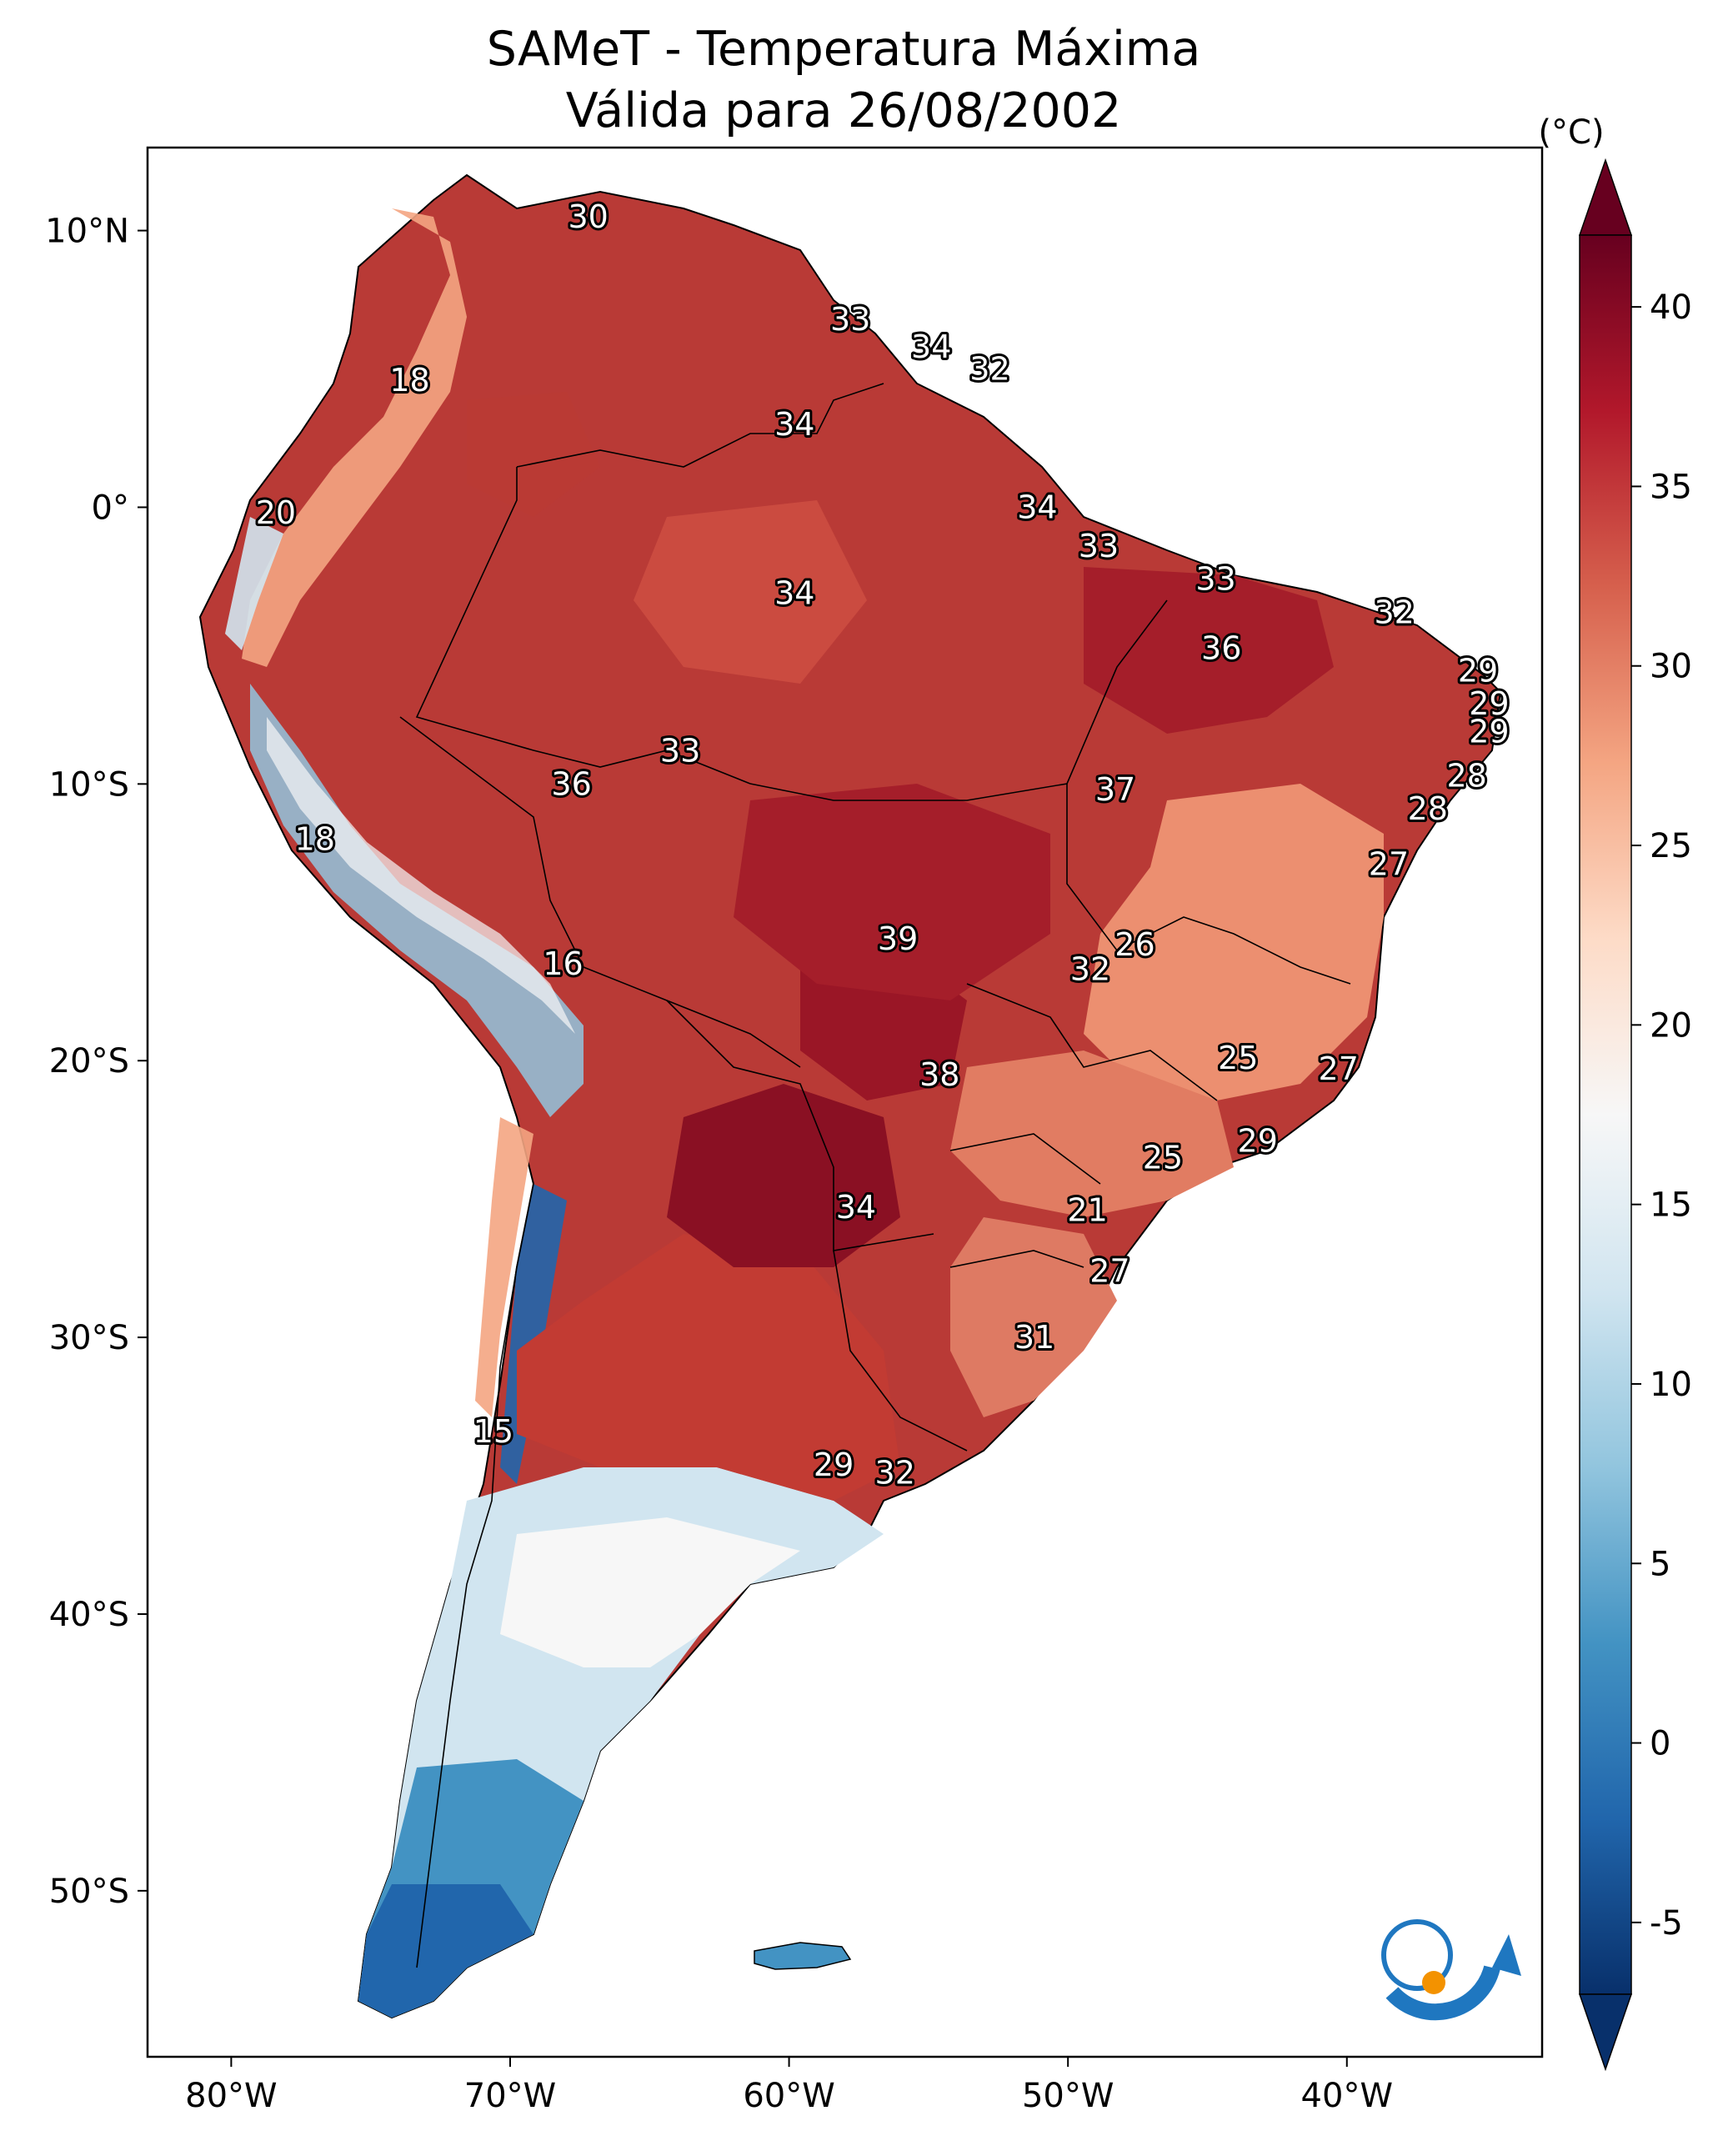 This screenshot has width=1723, height=2156. What do you see at coordinates (1115, 789) in the screenshot?
I see `city-temperature-label: 37` at bounding box center [1115, 789].